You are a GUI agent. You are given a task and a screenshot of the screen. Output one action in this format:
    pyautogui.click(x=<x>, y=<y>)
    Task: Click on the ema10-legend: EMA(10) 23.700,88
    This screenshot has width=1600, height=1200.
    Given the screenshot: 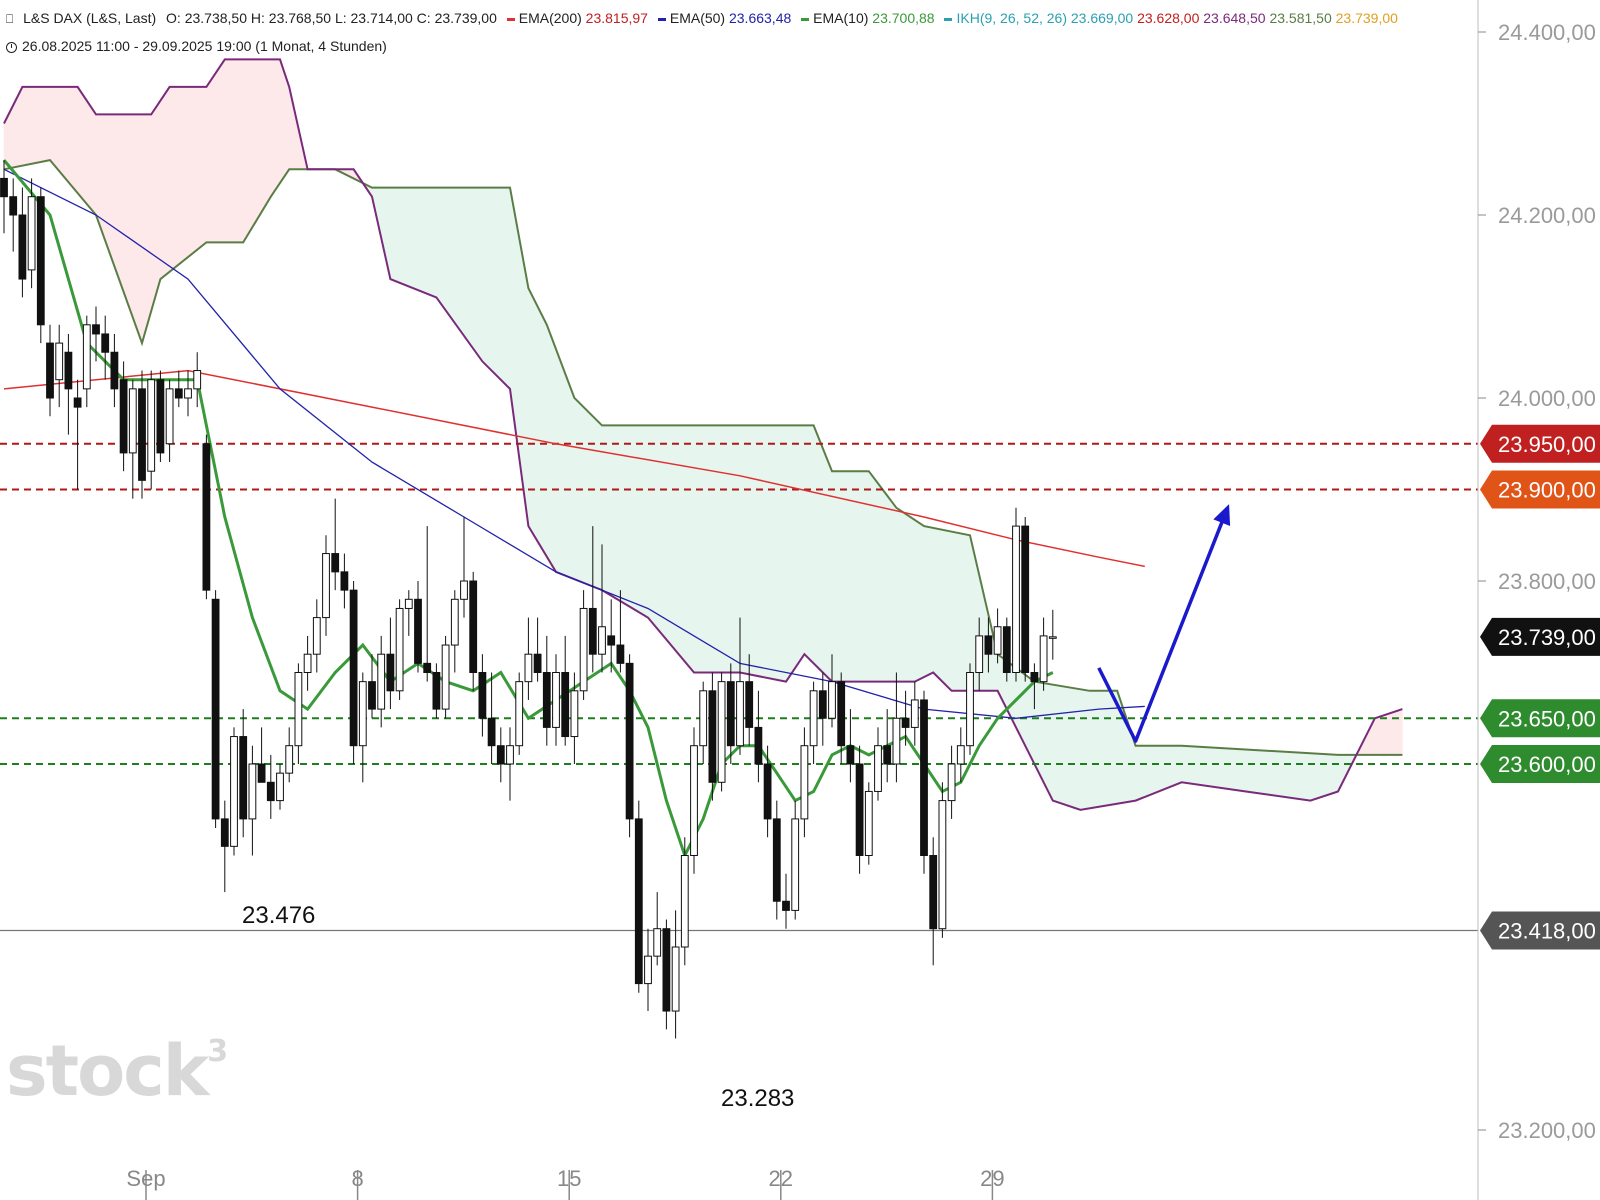 What is the action you would take?
    pyautogui.click(x=868, y=18)
    